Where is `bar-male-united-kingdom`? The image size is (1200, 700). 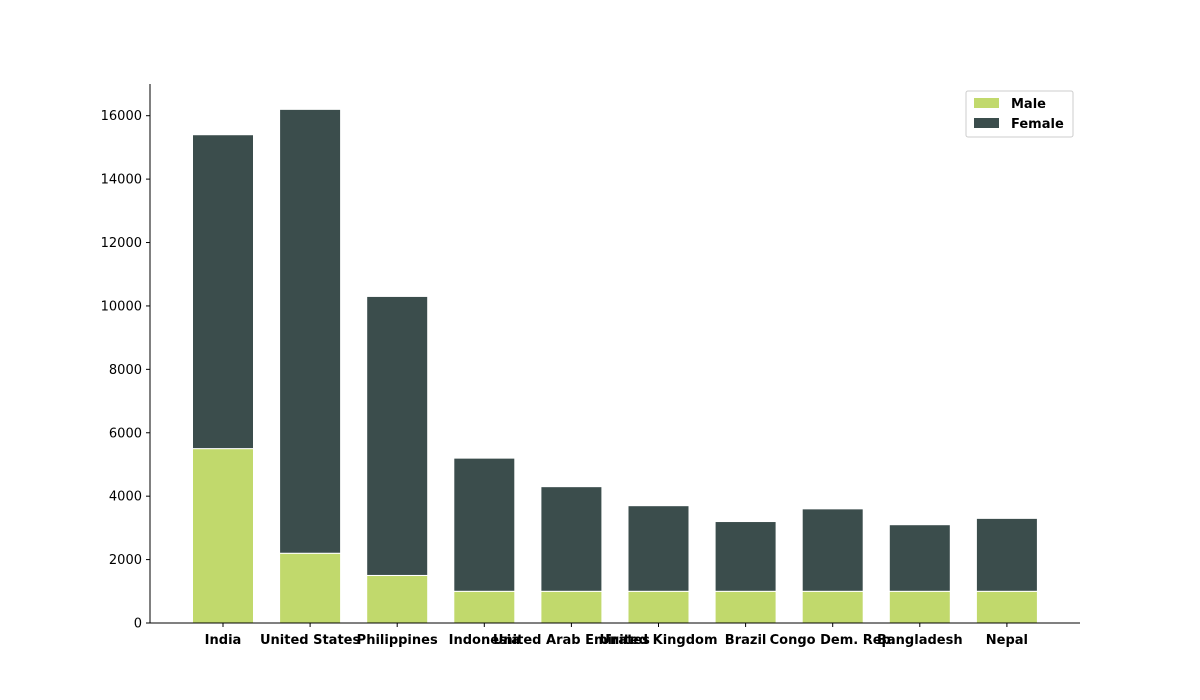 bar-male-united-kingdom is located at coordinates (658, 607).